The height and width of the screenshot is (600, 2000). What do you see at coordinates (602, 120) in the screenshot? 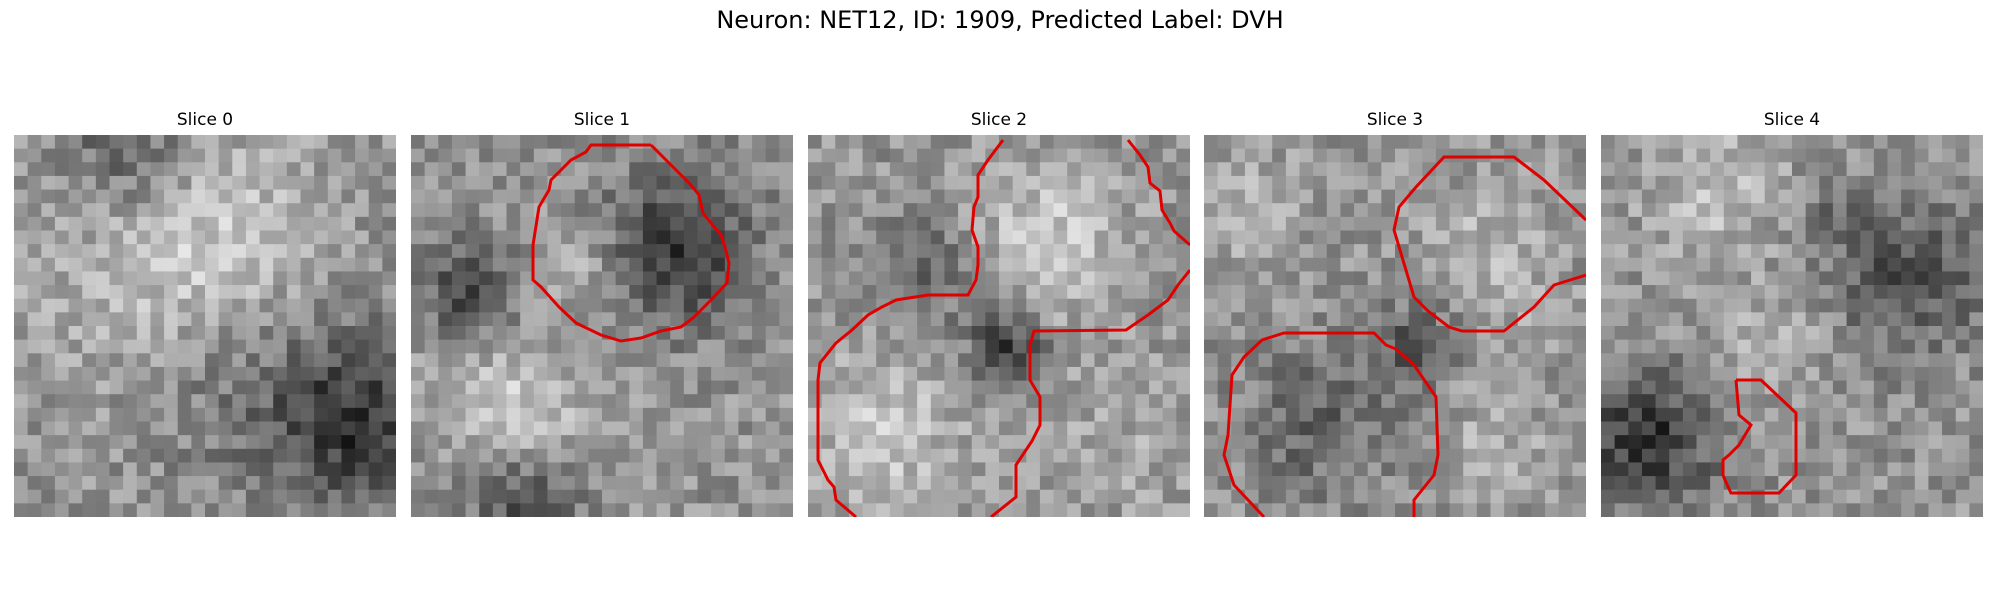
I see `slice-title-1: Slice 1` at bounding box center [602, 120].